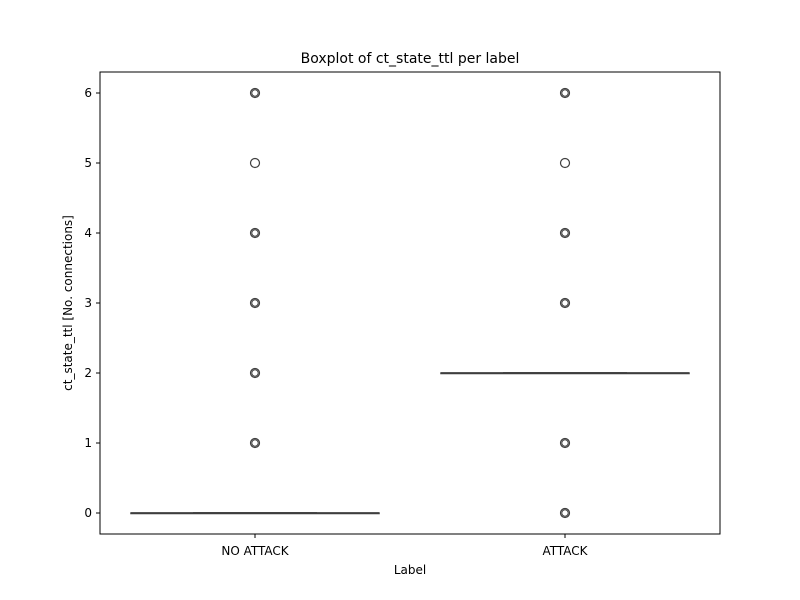 Image resolution: width=800 pixels, height=600 pixels. What do you see at coordinates (88, 443) in the screenshot?
I see `y-tick-label: 1` at bounding box center [88, 443].